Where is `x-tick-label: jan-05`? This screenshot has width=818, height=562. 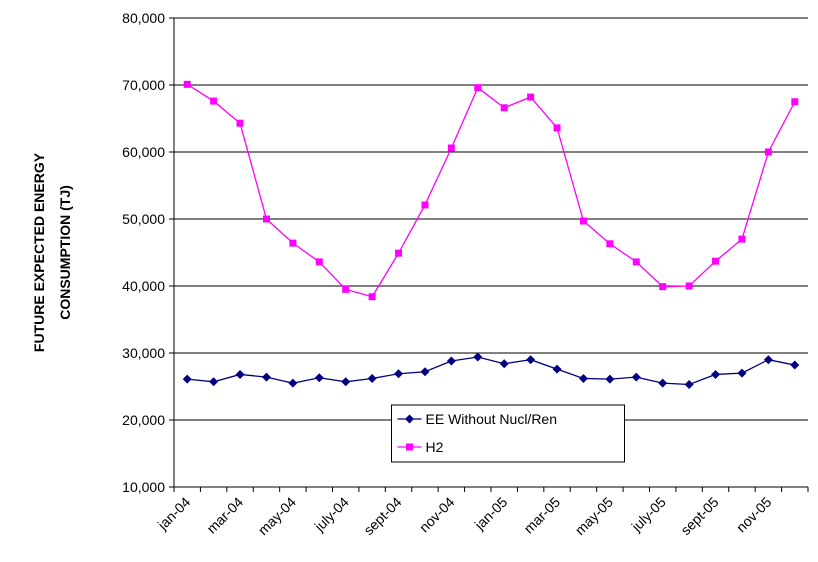
x-tick-label: jan-05 is located at coordinates (491, 514).